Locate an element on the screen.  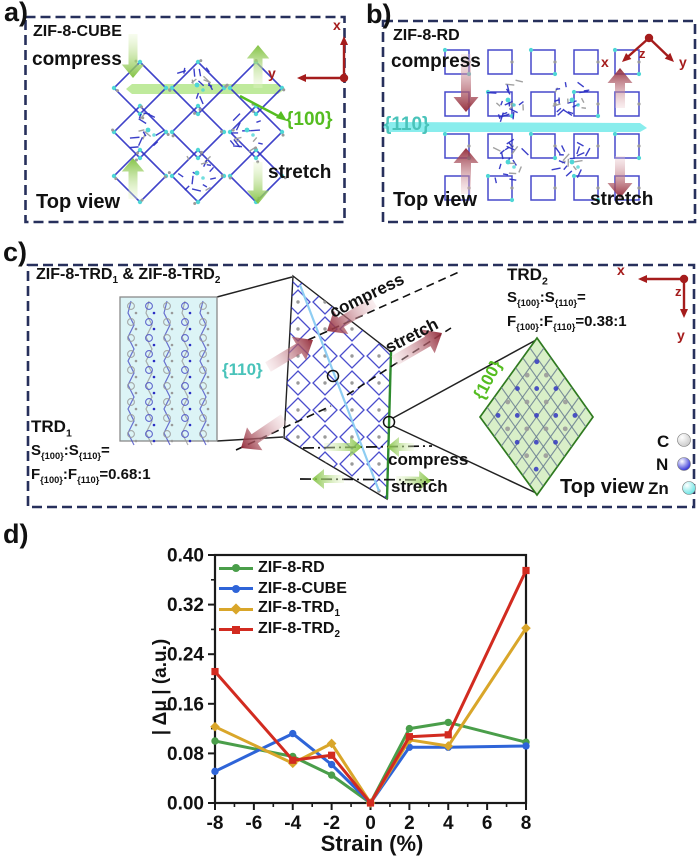
atom-legend-c-label: C is located at coordinates (663, 441).